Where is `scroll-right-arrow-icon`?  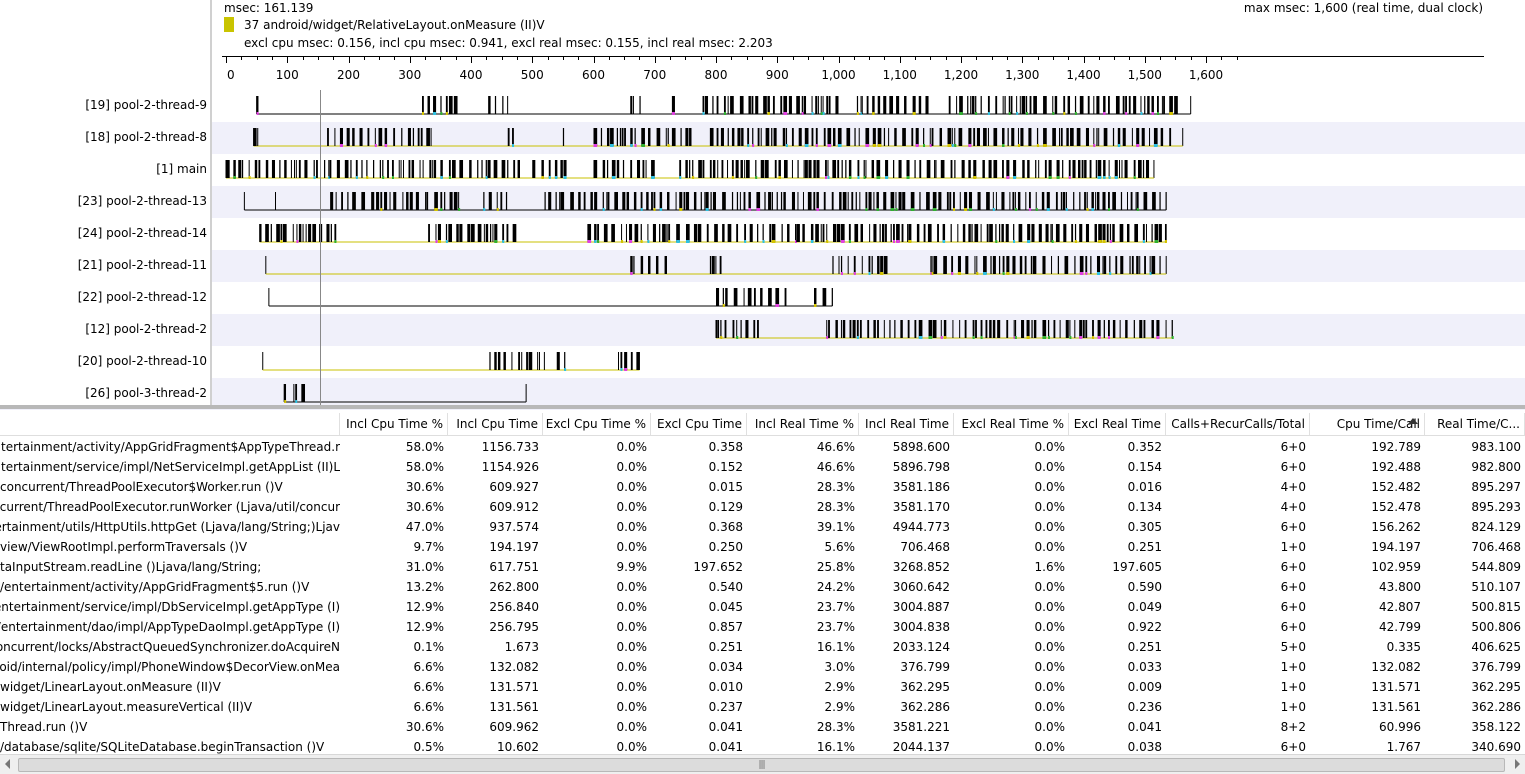 scroll-right-arrow-icon is located at coordinates (1517, 764).